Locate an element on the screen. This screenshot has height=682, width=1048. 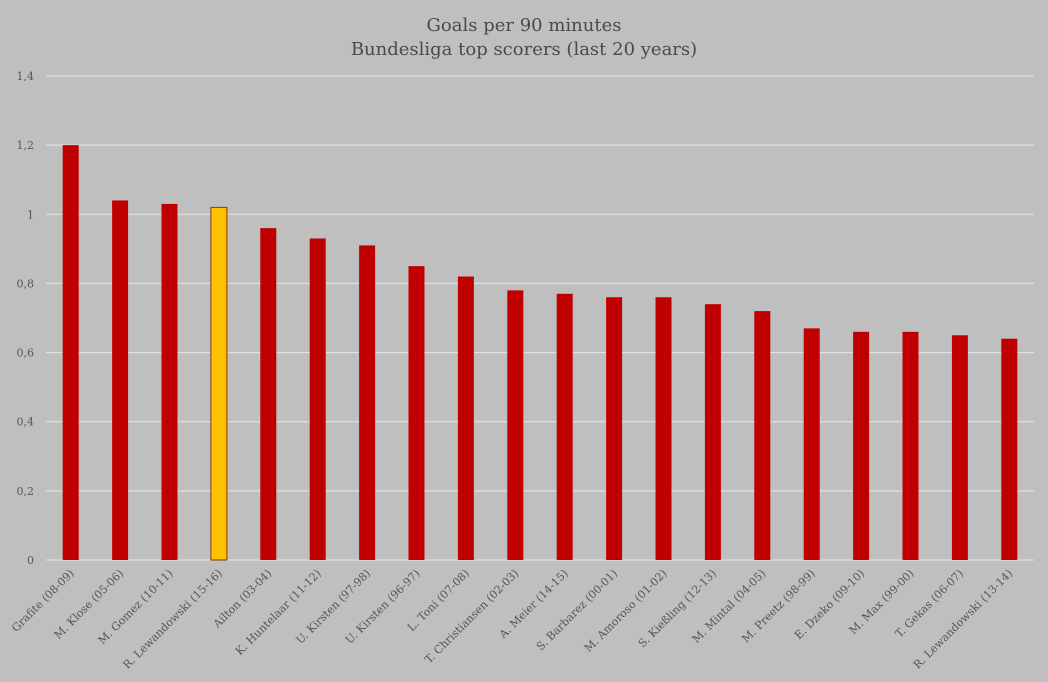
y-tick-label: 0,2 is located at coordinates (26, 491).